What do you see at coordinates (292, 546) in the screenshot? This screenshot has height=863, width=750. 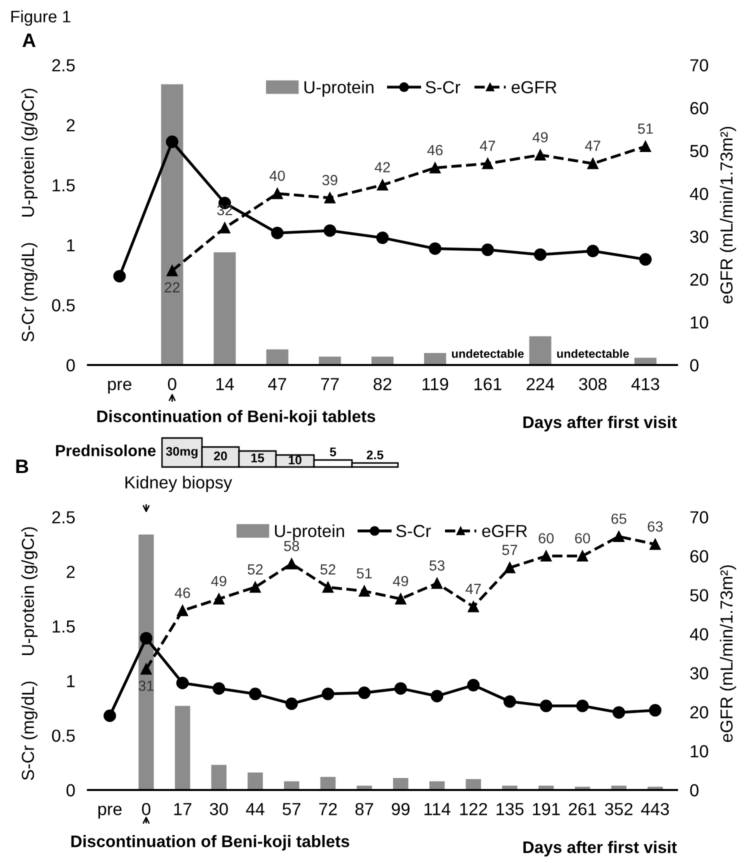 I see `data-label: 58` at bounding box center [292, 546].